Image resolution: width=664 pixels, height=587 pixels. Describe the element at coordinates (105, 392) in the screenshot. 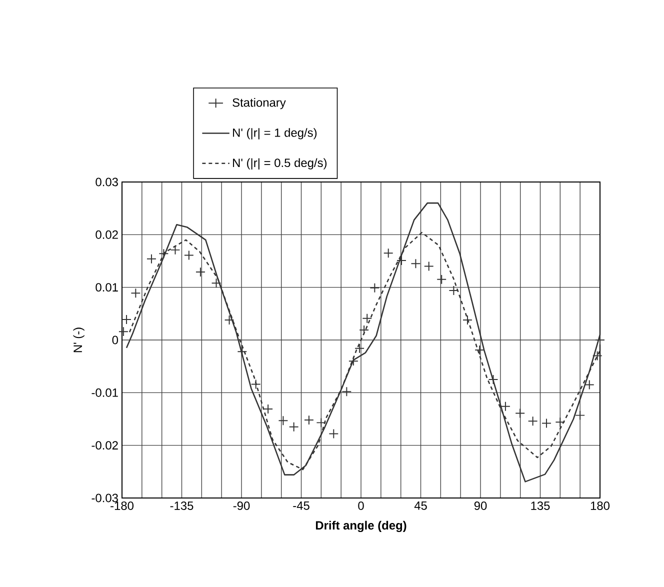

I see `y-tick-label: -0.01` at that location.